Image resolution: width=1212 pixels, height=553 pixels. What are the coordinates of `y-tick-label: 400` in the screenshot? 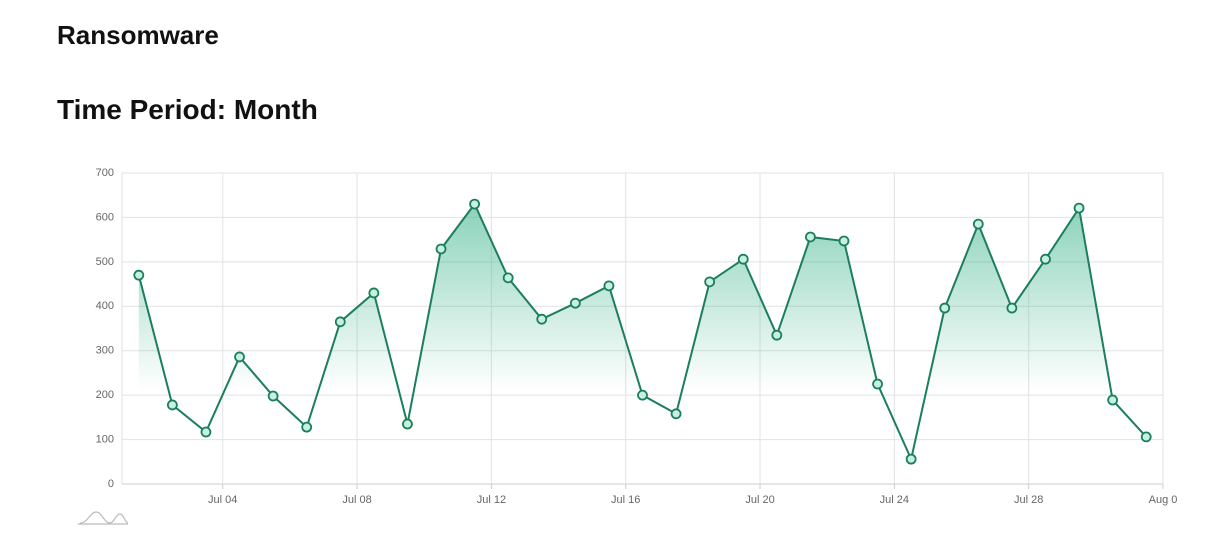 It's located at (105, 306).